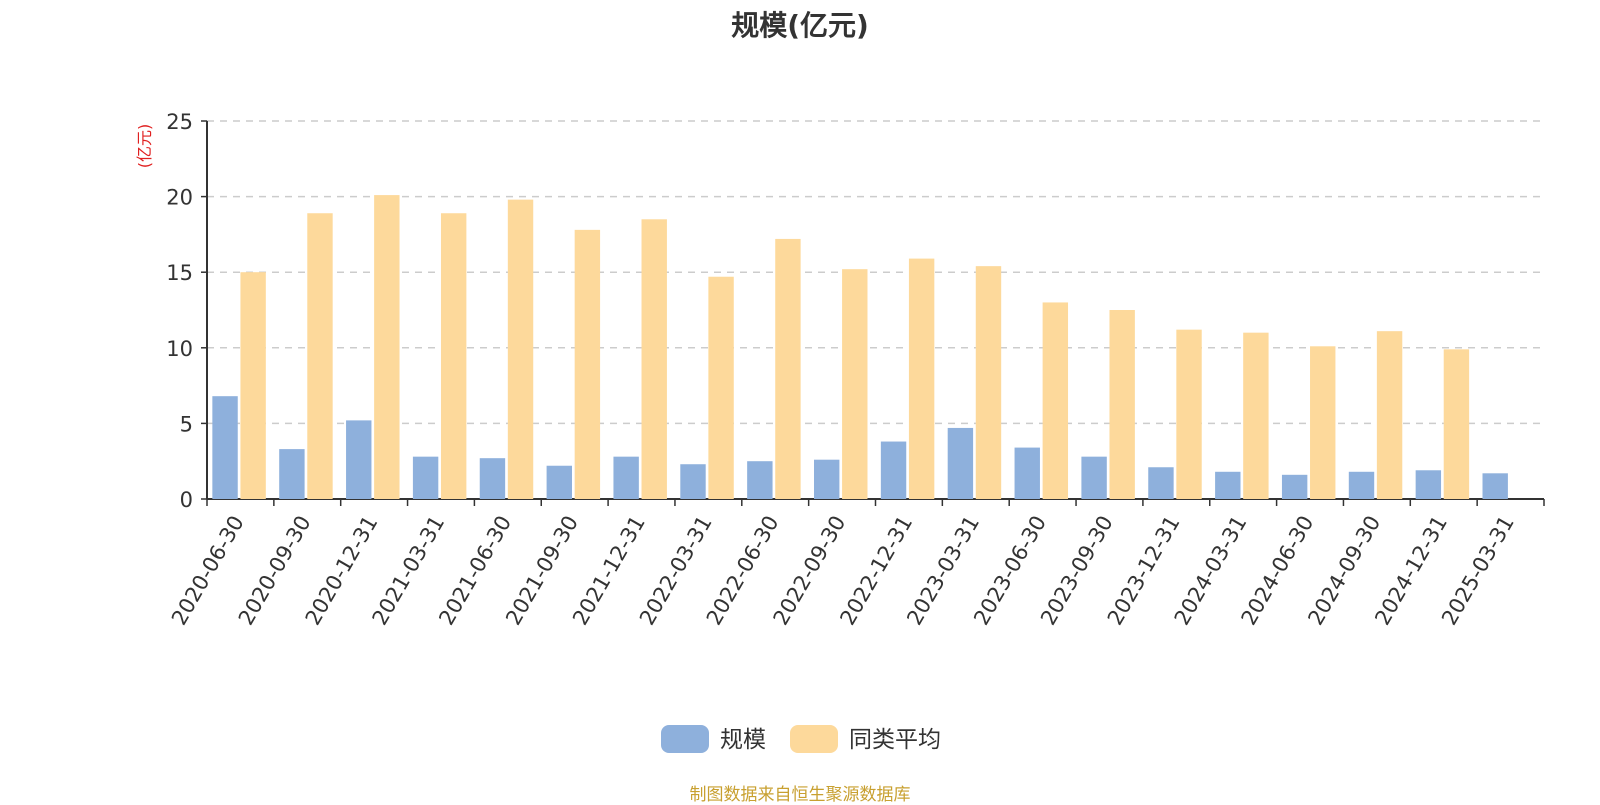 The image size is (1600, 805). Describe the element at coordinates (179, 349) in the screenshot. I see `y-tick-label: 10` at that location.